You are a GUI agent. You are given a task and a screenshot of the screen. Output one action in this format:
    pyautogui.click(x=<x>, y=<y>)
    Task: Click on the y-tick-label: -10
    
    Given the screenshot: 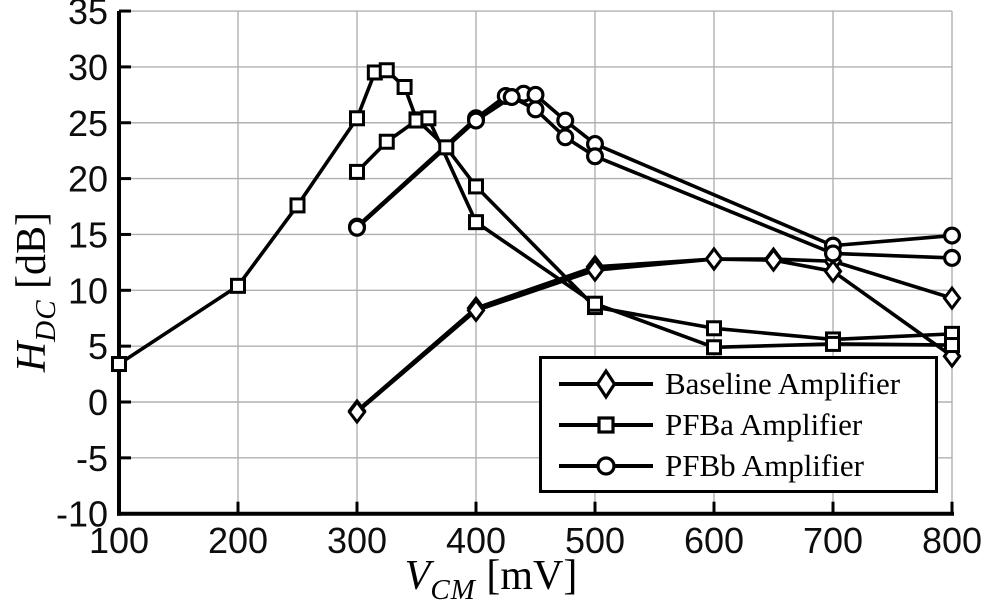 What is the action you would take?
    pyautogui.click(x=82, y=514)
    